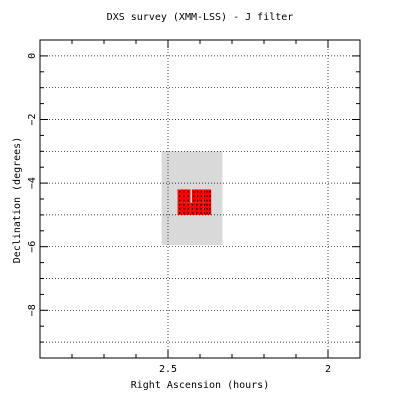 This screenshot has height=400, width=400. What do you see at coordinates (32, 247) in the screenshot?
I see `y-tick-label: −6` at bounding box center [32, 247].